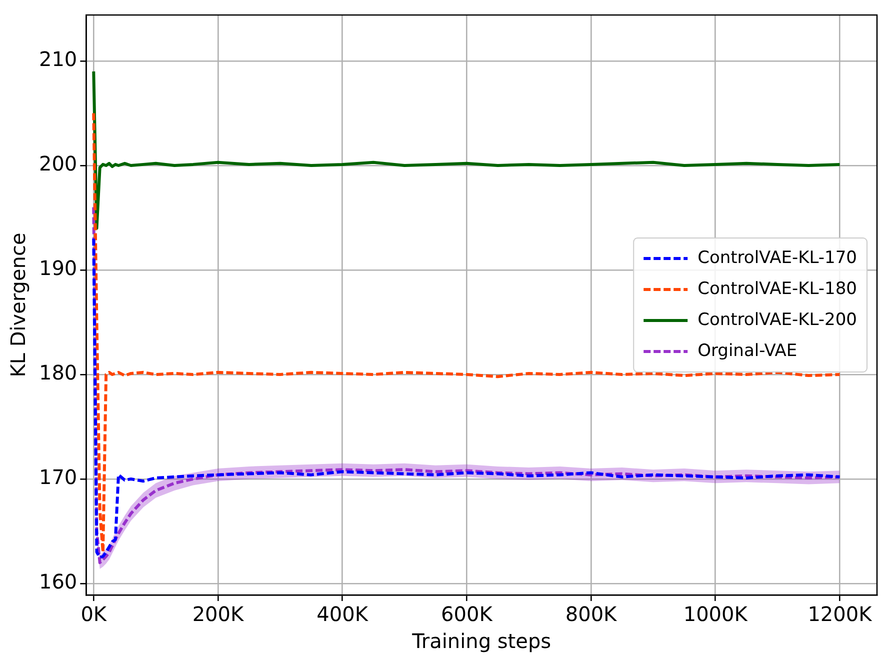  Describe the element at coordinates (342, 614) in the screenshot. I see `x-tick-label: 400K` at that location.